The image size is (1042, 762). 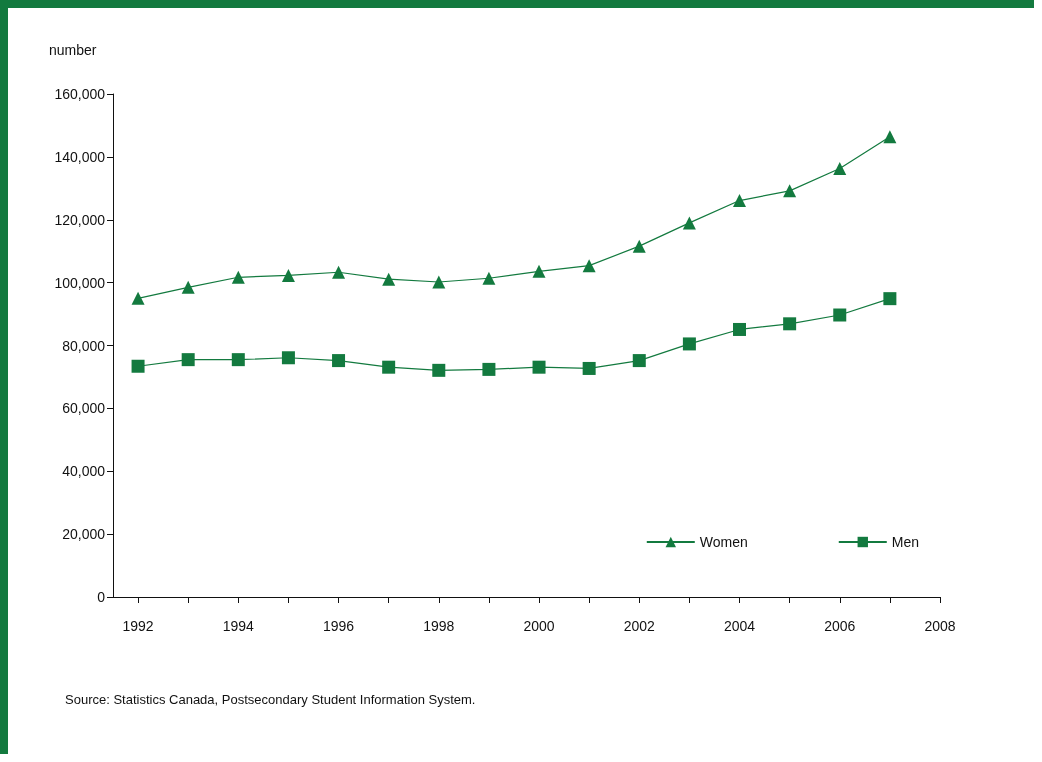 What do you see at coordinates (84, 408) in the screenshot?
I see `y-tick-label: 60,000` at bounding box center [84, 408].